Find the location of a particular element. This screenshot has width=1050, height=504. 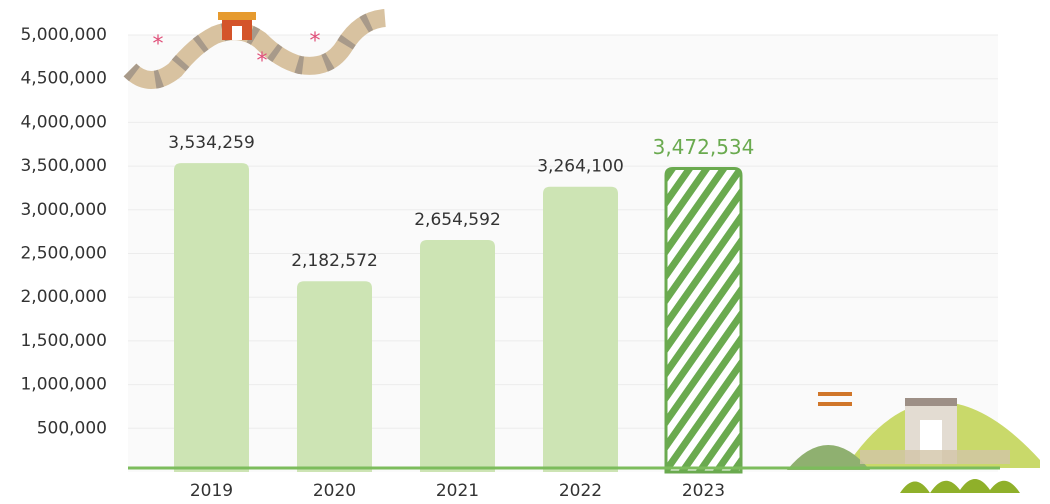

y-tick-label: 4,500,000 is located at coordinates (63, 79).